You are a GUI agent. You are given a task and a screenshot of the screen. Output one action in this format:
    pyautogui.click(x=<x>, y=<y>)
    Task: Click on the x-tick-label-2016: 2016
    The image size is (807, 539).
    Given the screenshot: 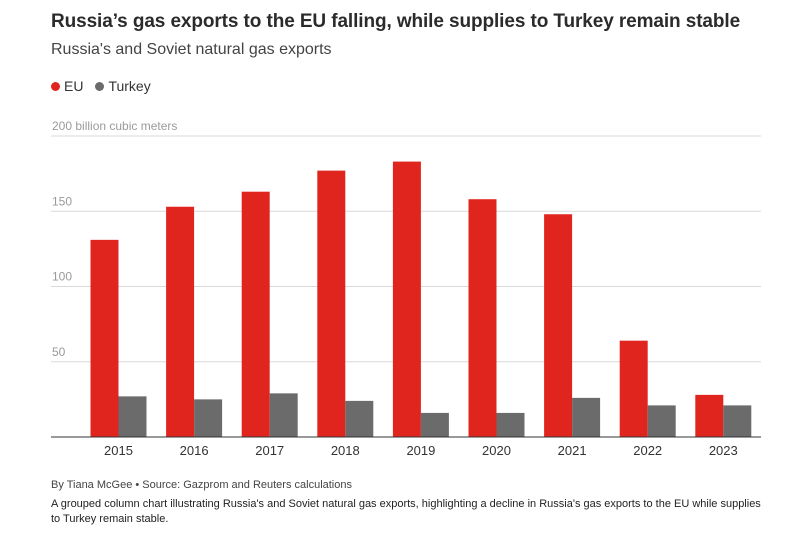 What is the action you would take?
    pyautogui.click(x=194, y=450)
    